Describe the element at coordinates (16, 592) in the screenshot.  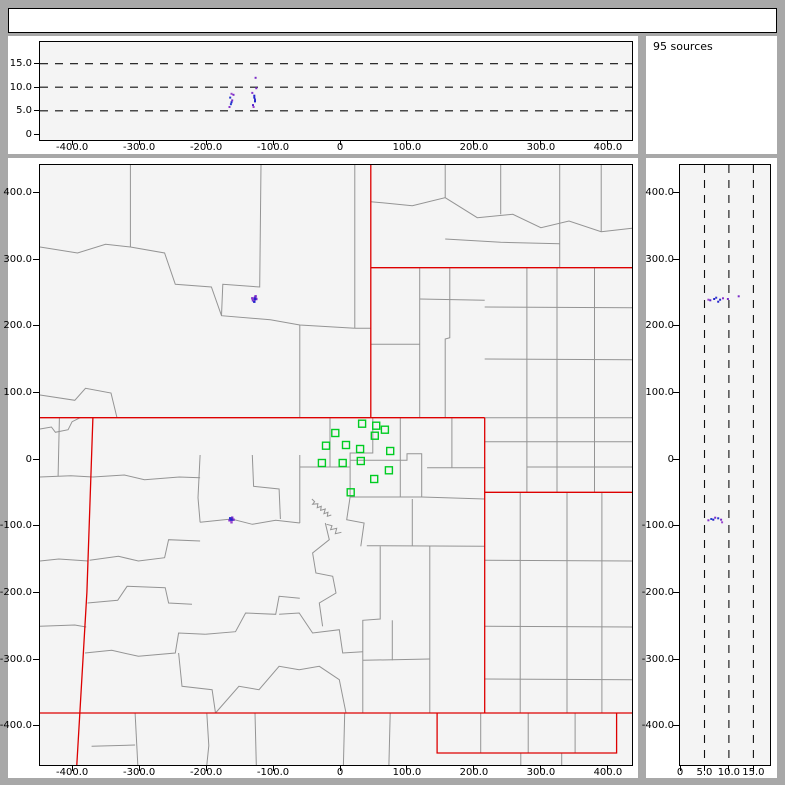
I see `tick-label: -200.0` at that location.